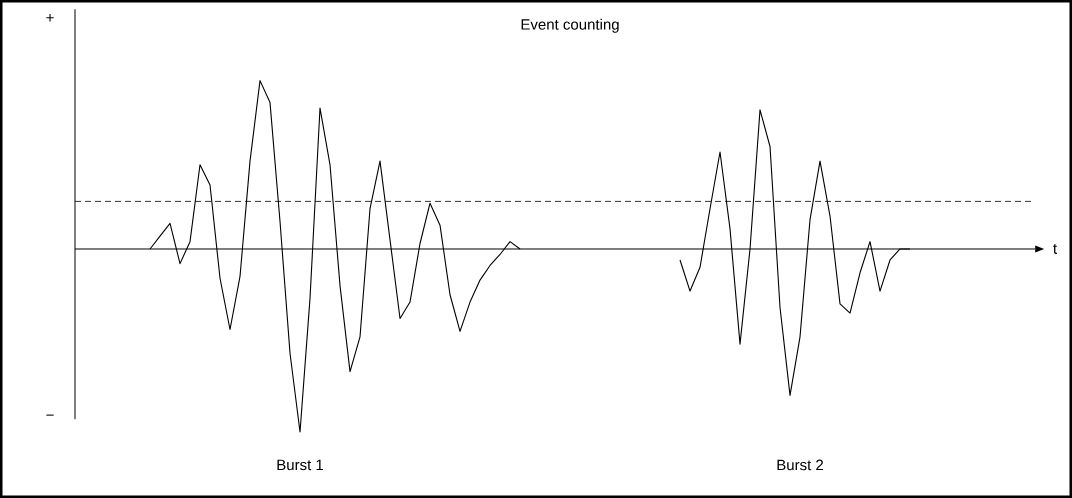 This screenshot has width=1072, height=498. Describe the element at coordinates (800, 465) in the screenshot. I see `text: Burst 2` at that location.